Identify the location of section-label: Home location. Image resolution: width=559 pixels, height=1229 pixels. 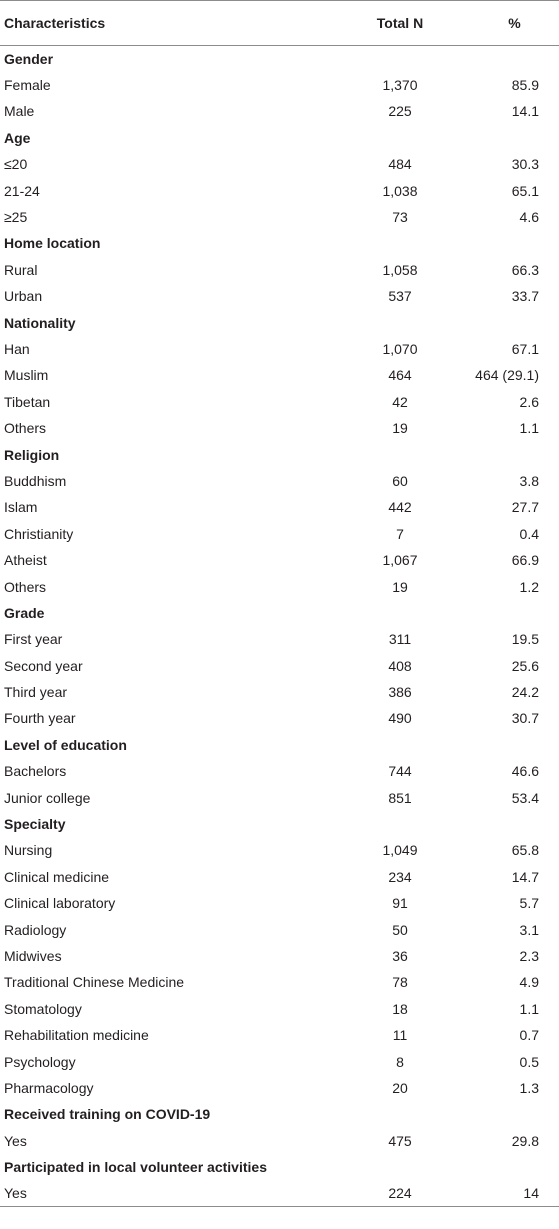
(52, 243).